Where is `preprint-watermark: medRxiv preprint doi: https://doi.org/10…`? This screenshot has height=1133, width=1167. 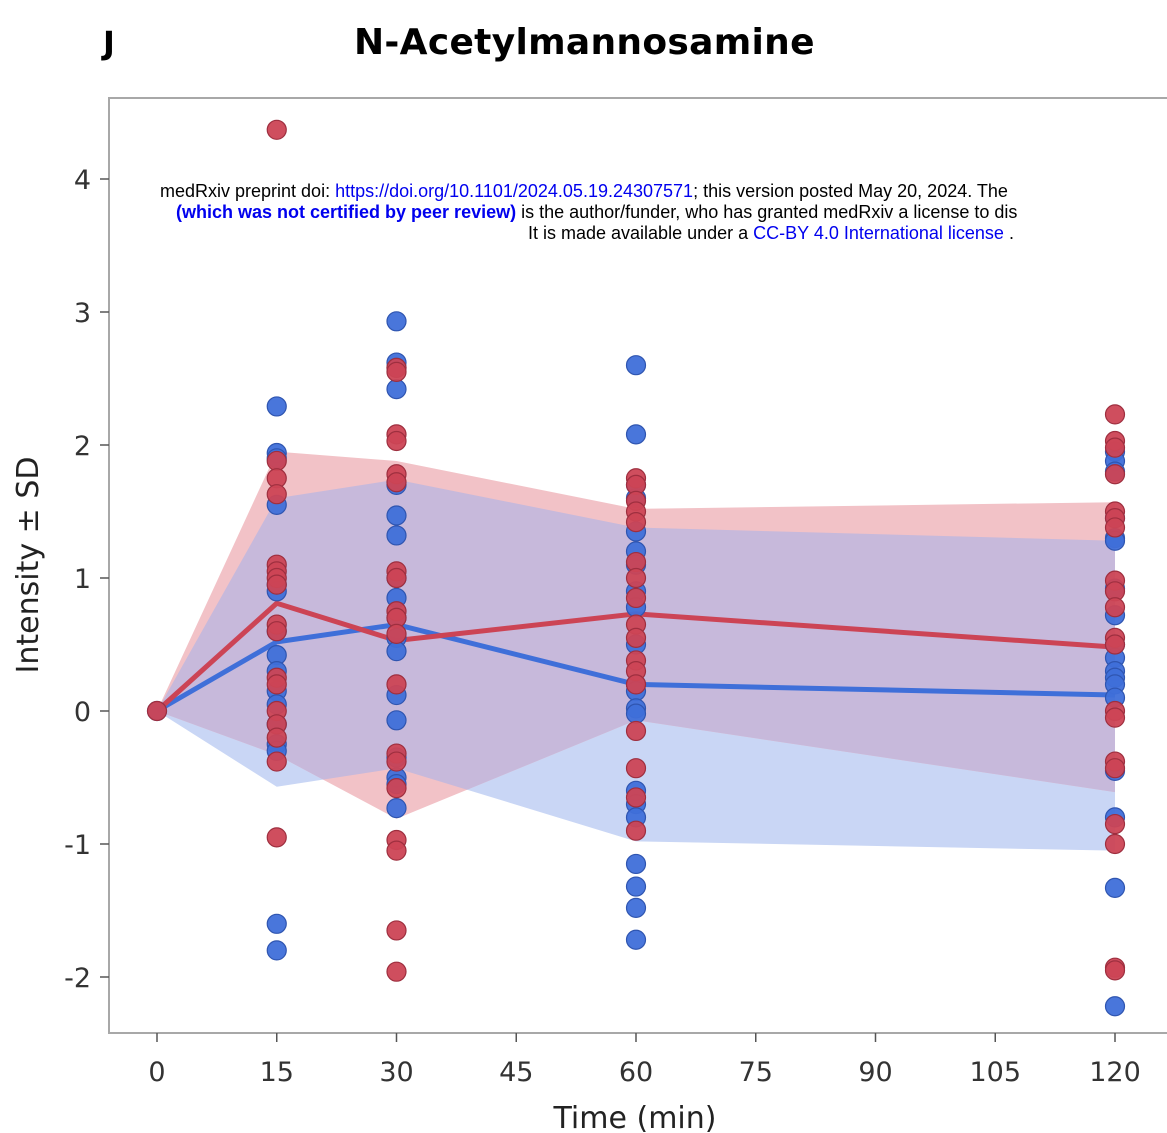 preprint-watermark: medRxiv preprint doi: https://doi.org/10… is located at coordinates (583, 216).